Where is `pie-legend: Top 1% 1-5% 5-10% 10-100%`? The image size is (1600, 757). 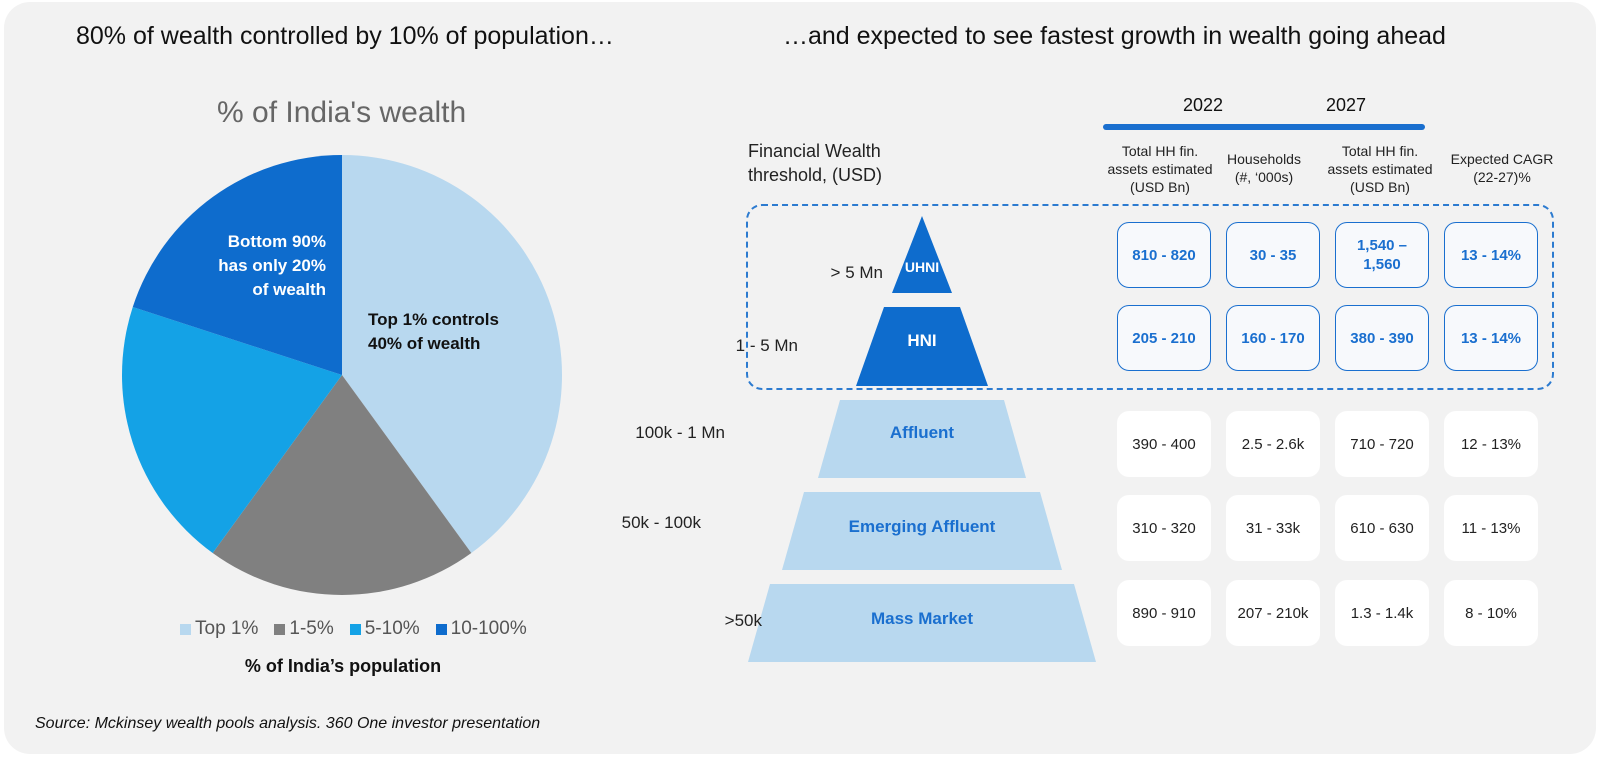 pie-legend: Top 1% 1-5% 5-10% 10-100% is located at coordinates (353, 629).